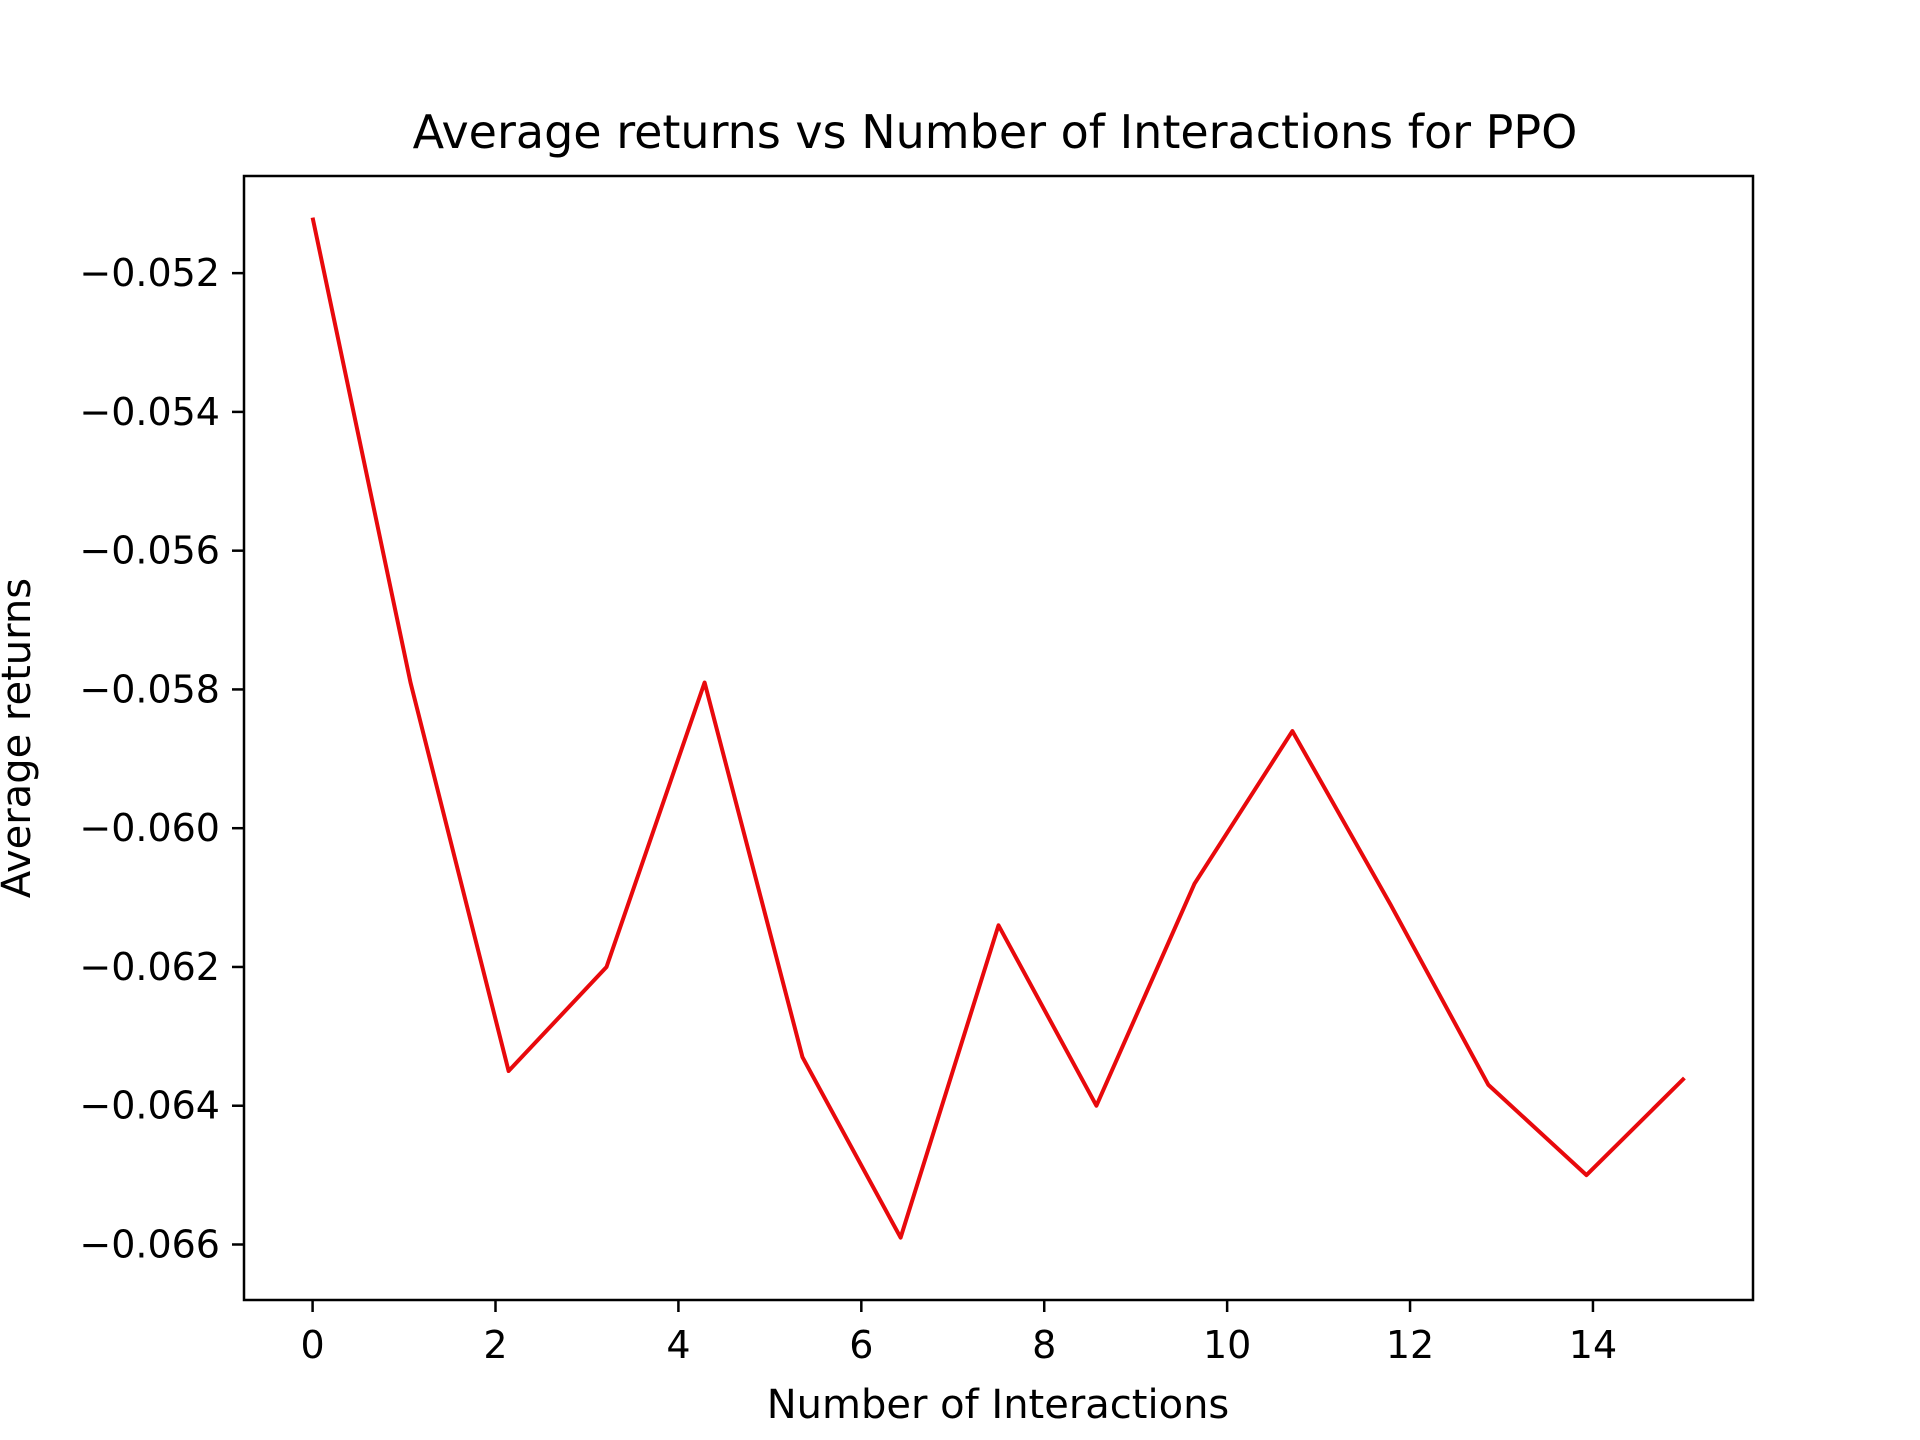  Describe the element at coordinates (149, 1244) in the screenshot. I see `y-tick-label: −0.066` at that location.